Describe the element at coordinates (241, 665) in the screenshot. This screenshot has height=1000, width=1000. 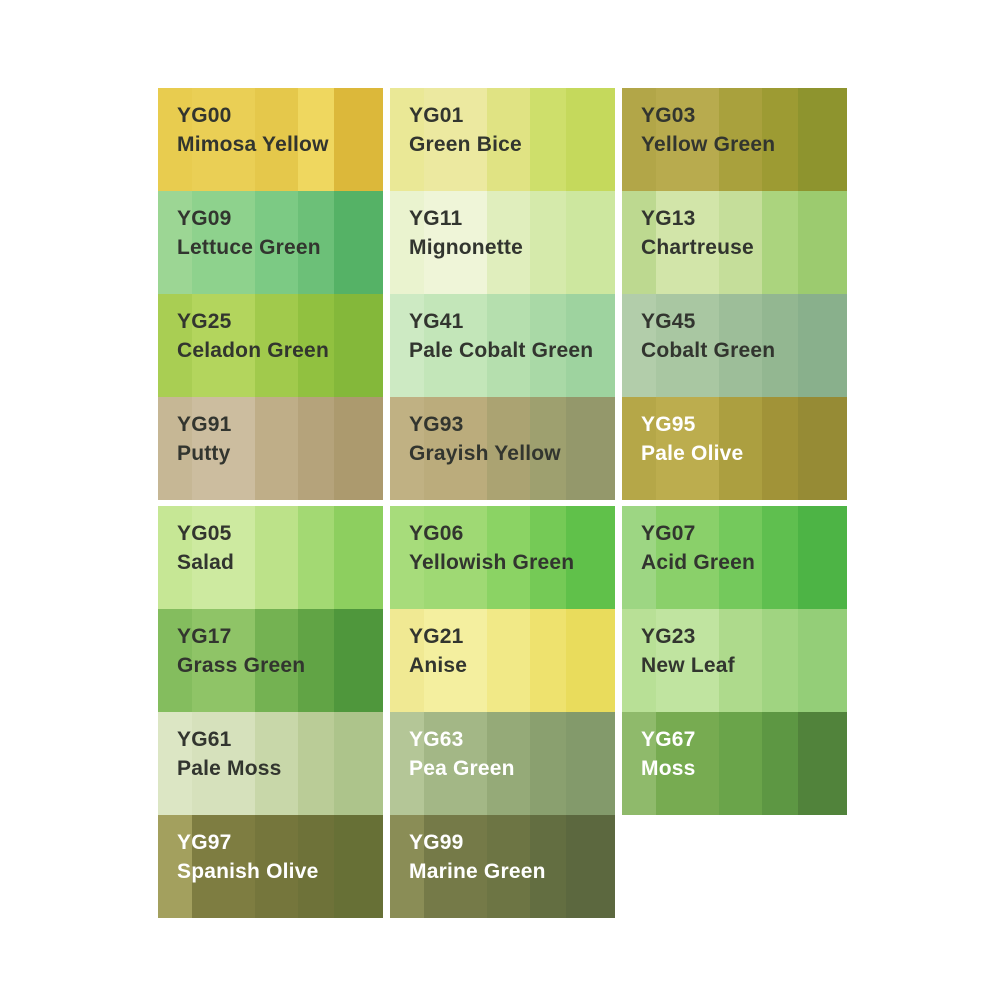
I see `swatch-name: Grass Green` at that location.